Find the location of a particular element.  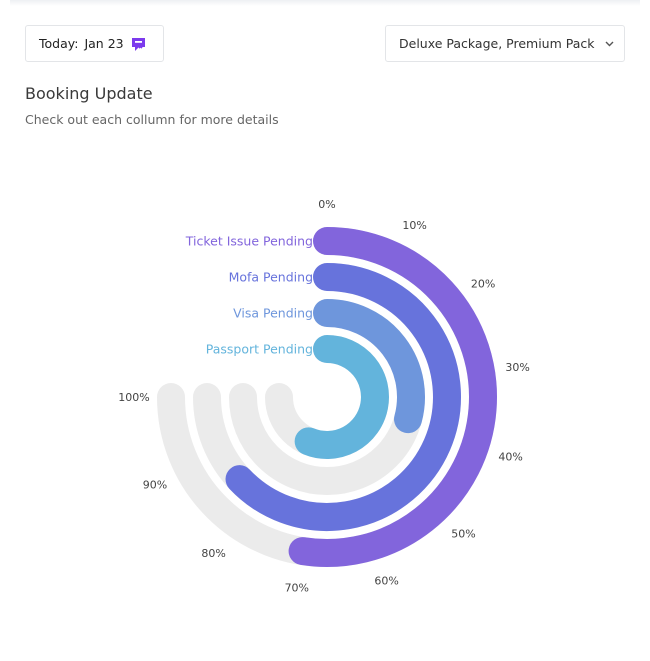

page-subtitle: Check out each collumn for more details is located at coordinates (152, 119).